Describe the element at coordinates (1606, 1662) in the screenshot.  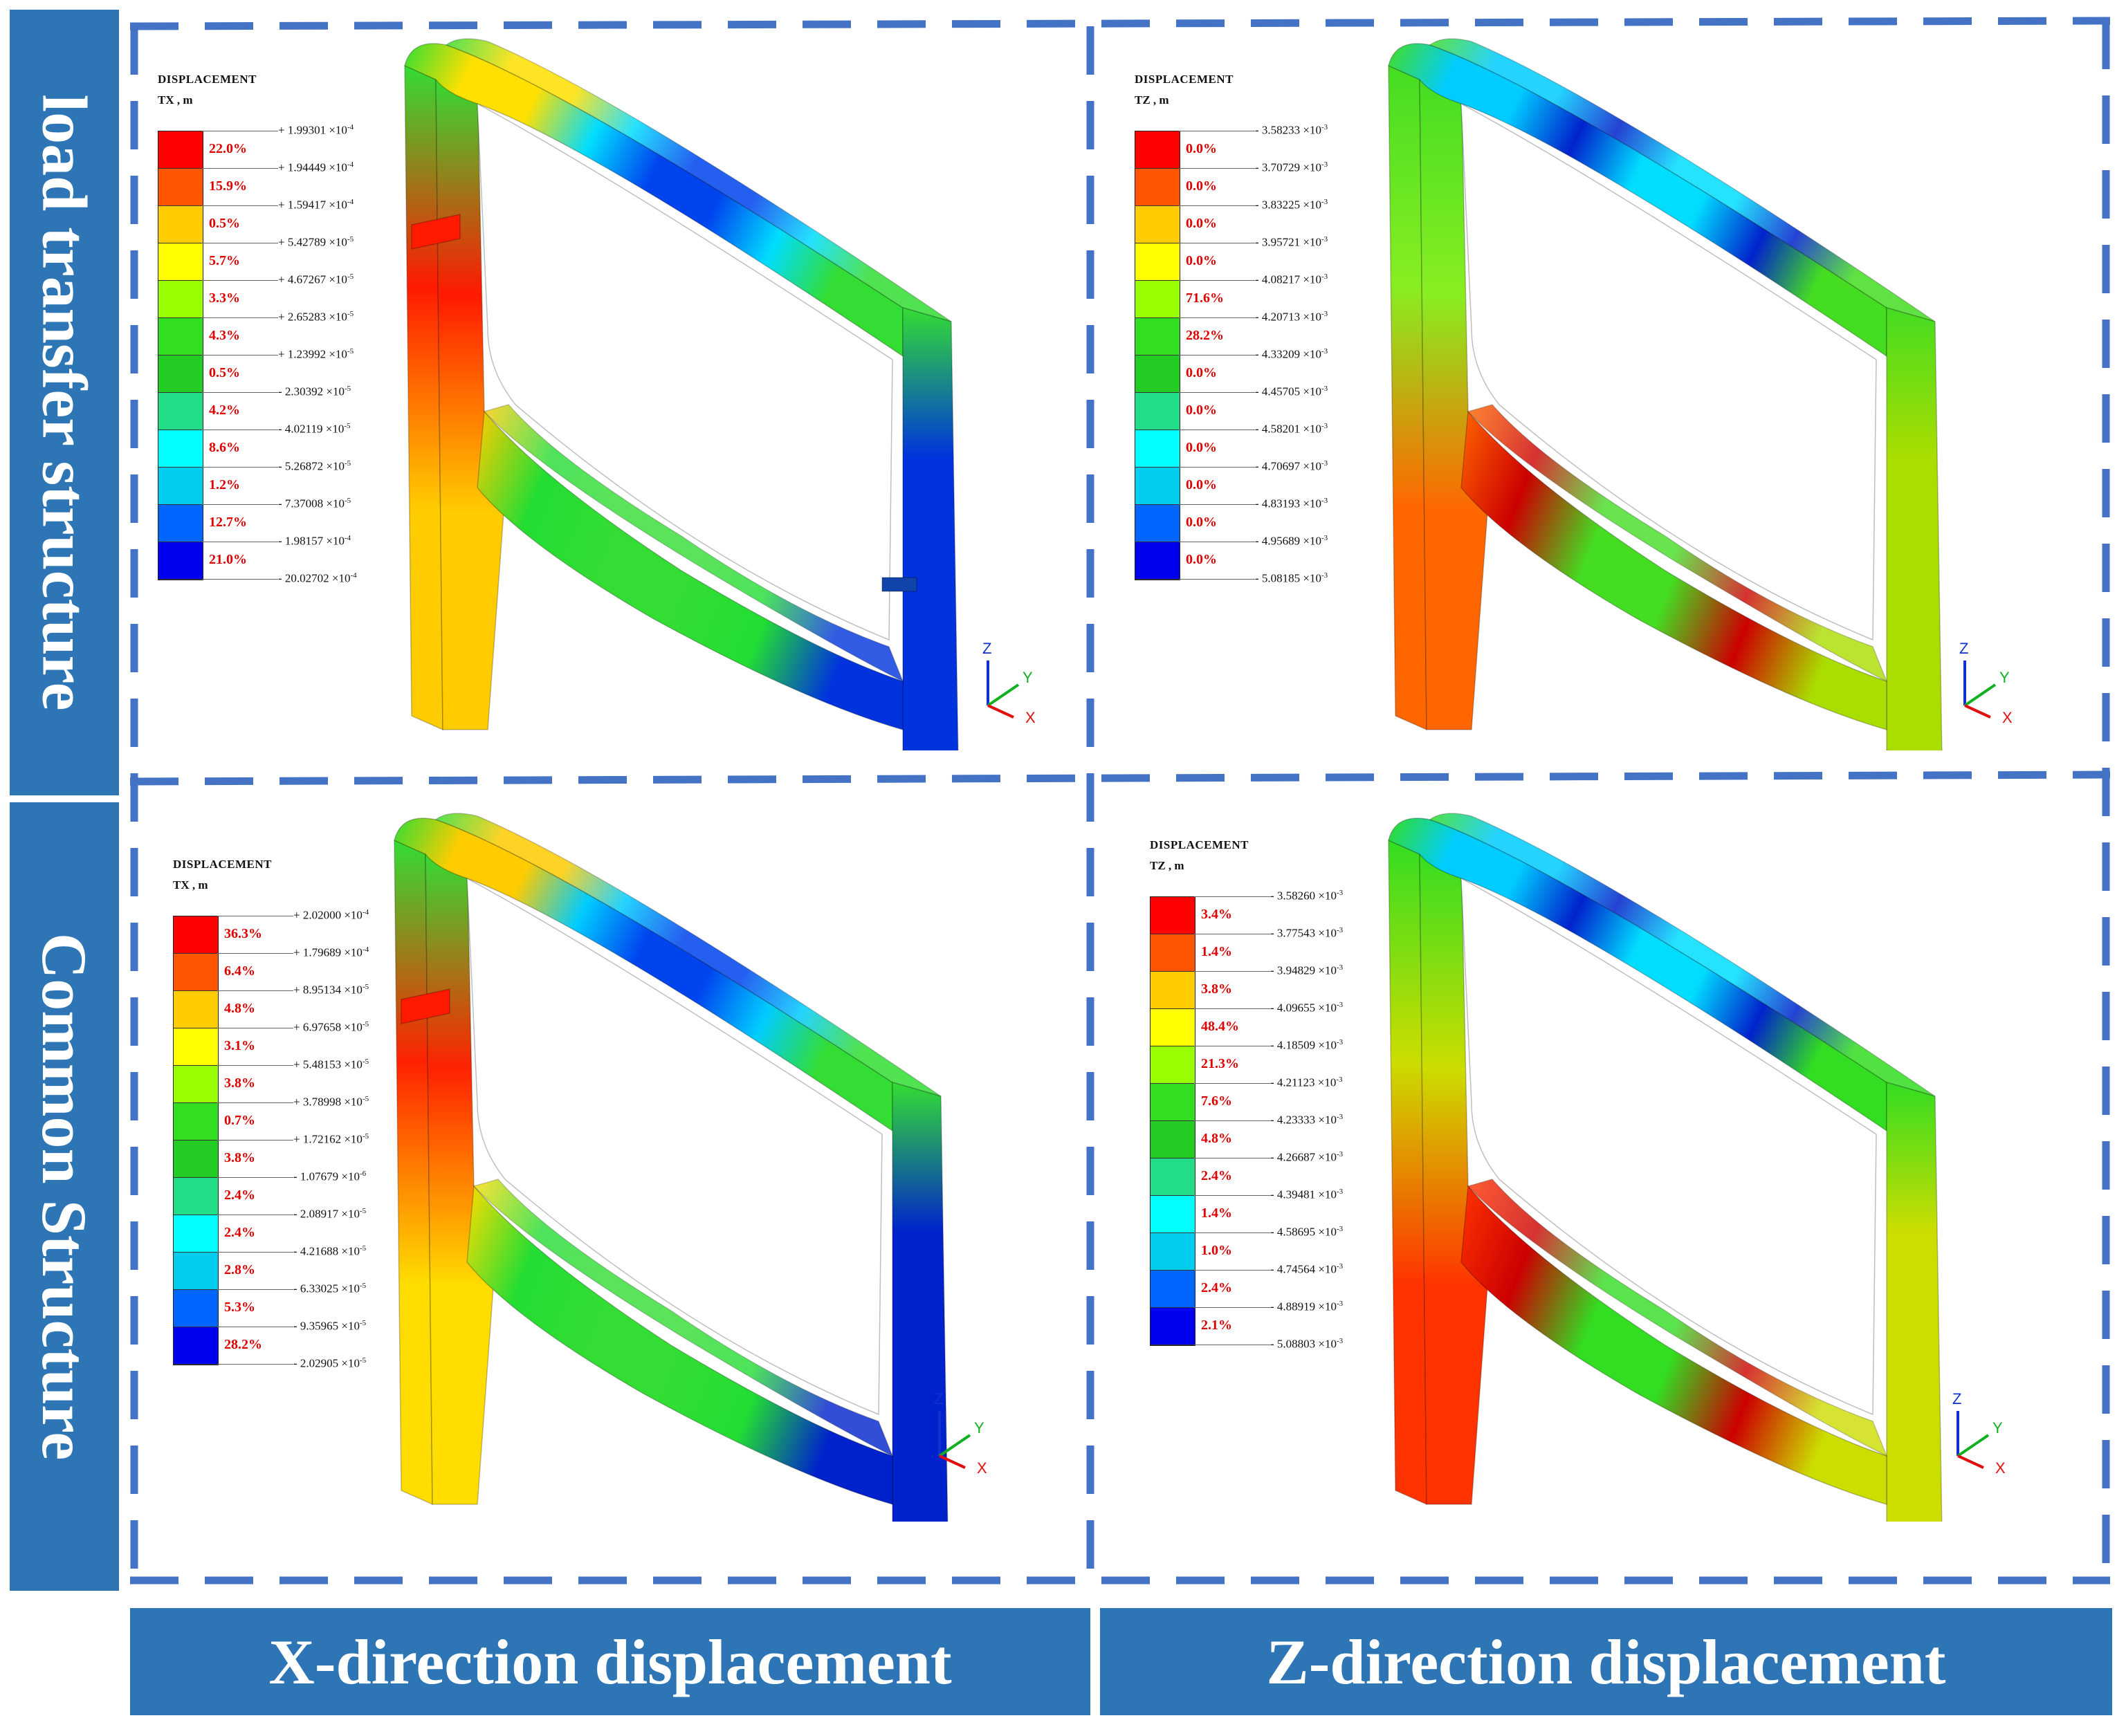
I see `column-label-z: Z-direction displacement` at that location.